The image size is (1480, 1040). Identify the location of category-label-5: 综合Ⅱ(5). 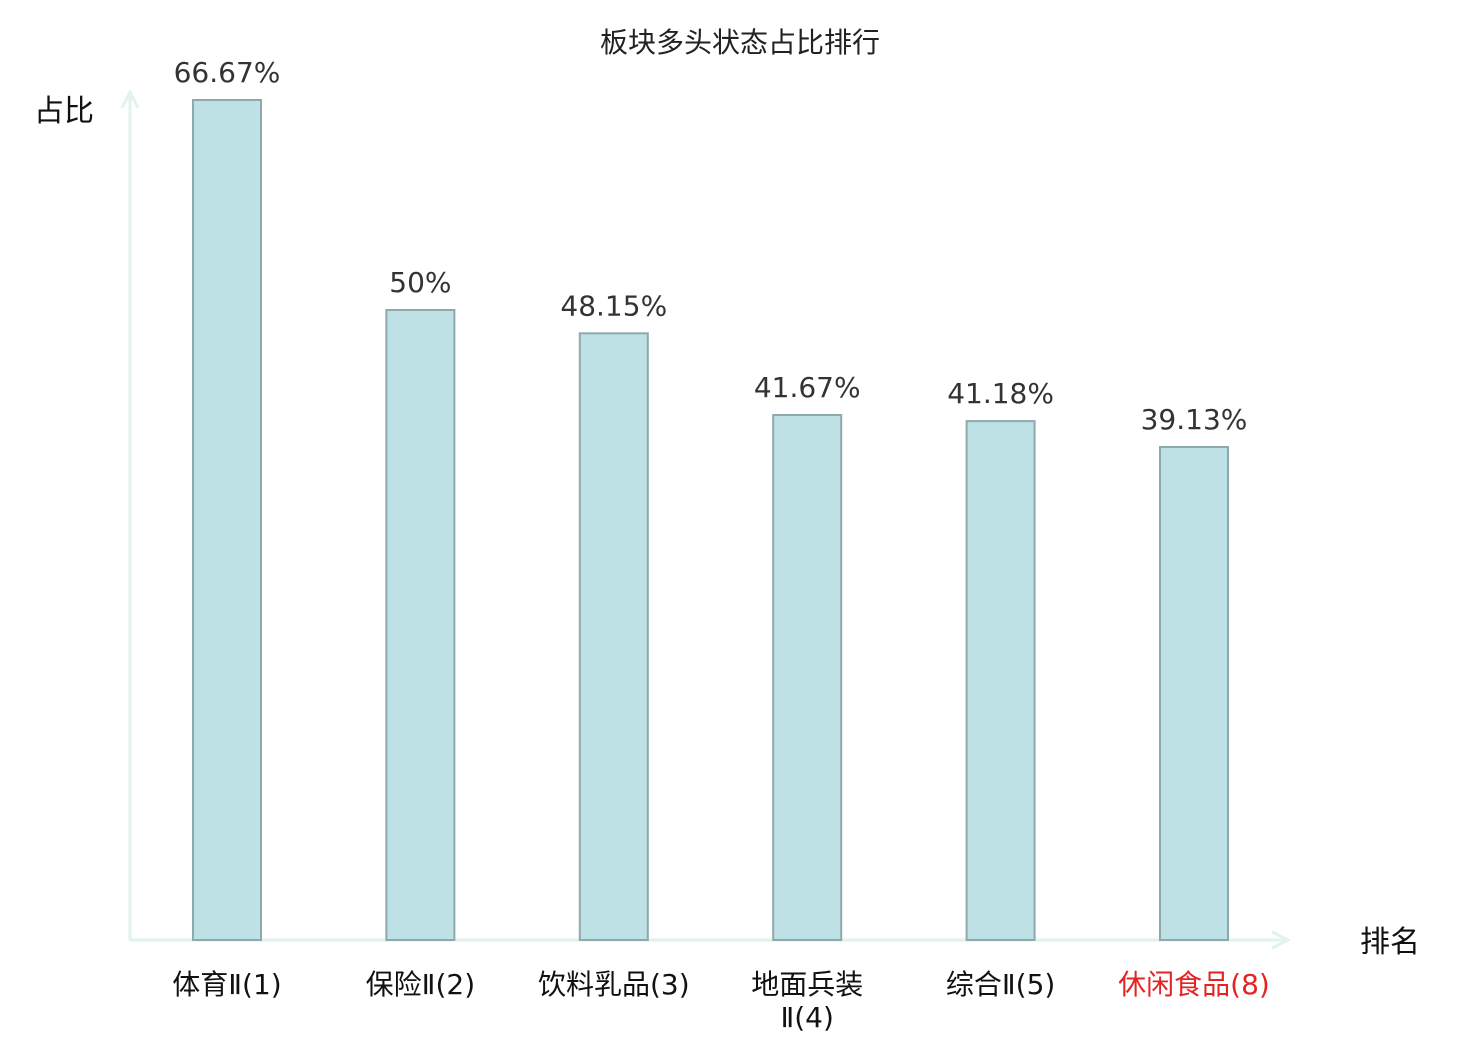
(1000, 984).